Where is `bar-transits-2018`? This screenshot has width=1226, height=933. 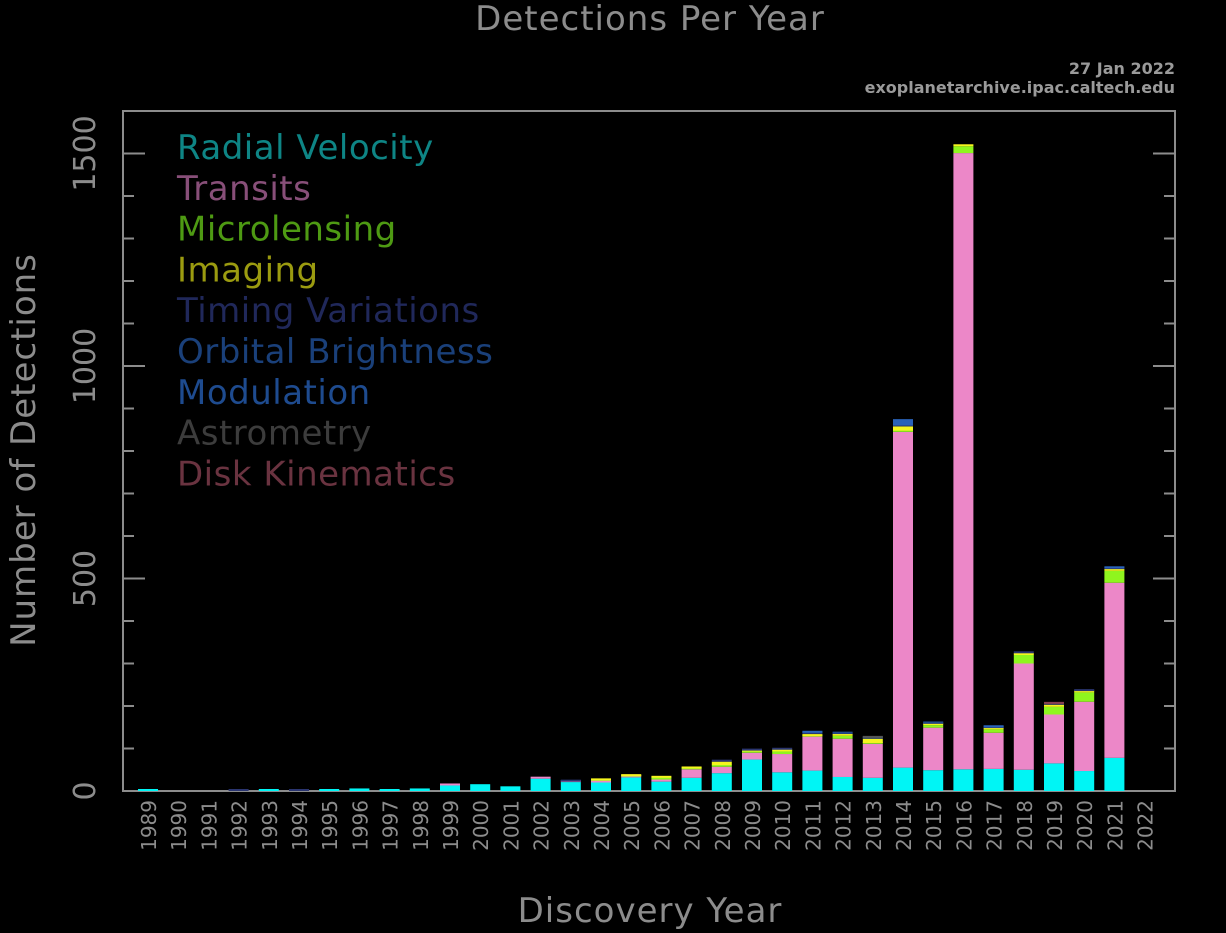
bar-transits-2018 is located at coordinates (1023, 716).